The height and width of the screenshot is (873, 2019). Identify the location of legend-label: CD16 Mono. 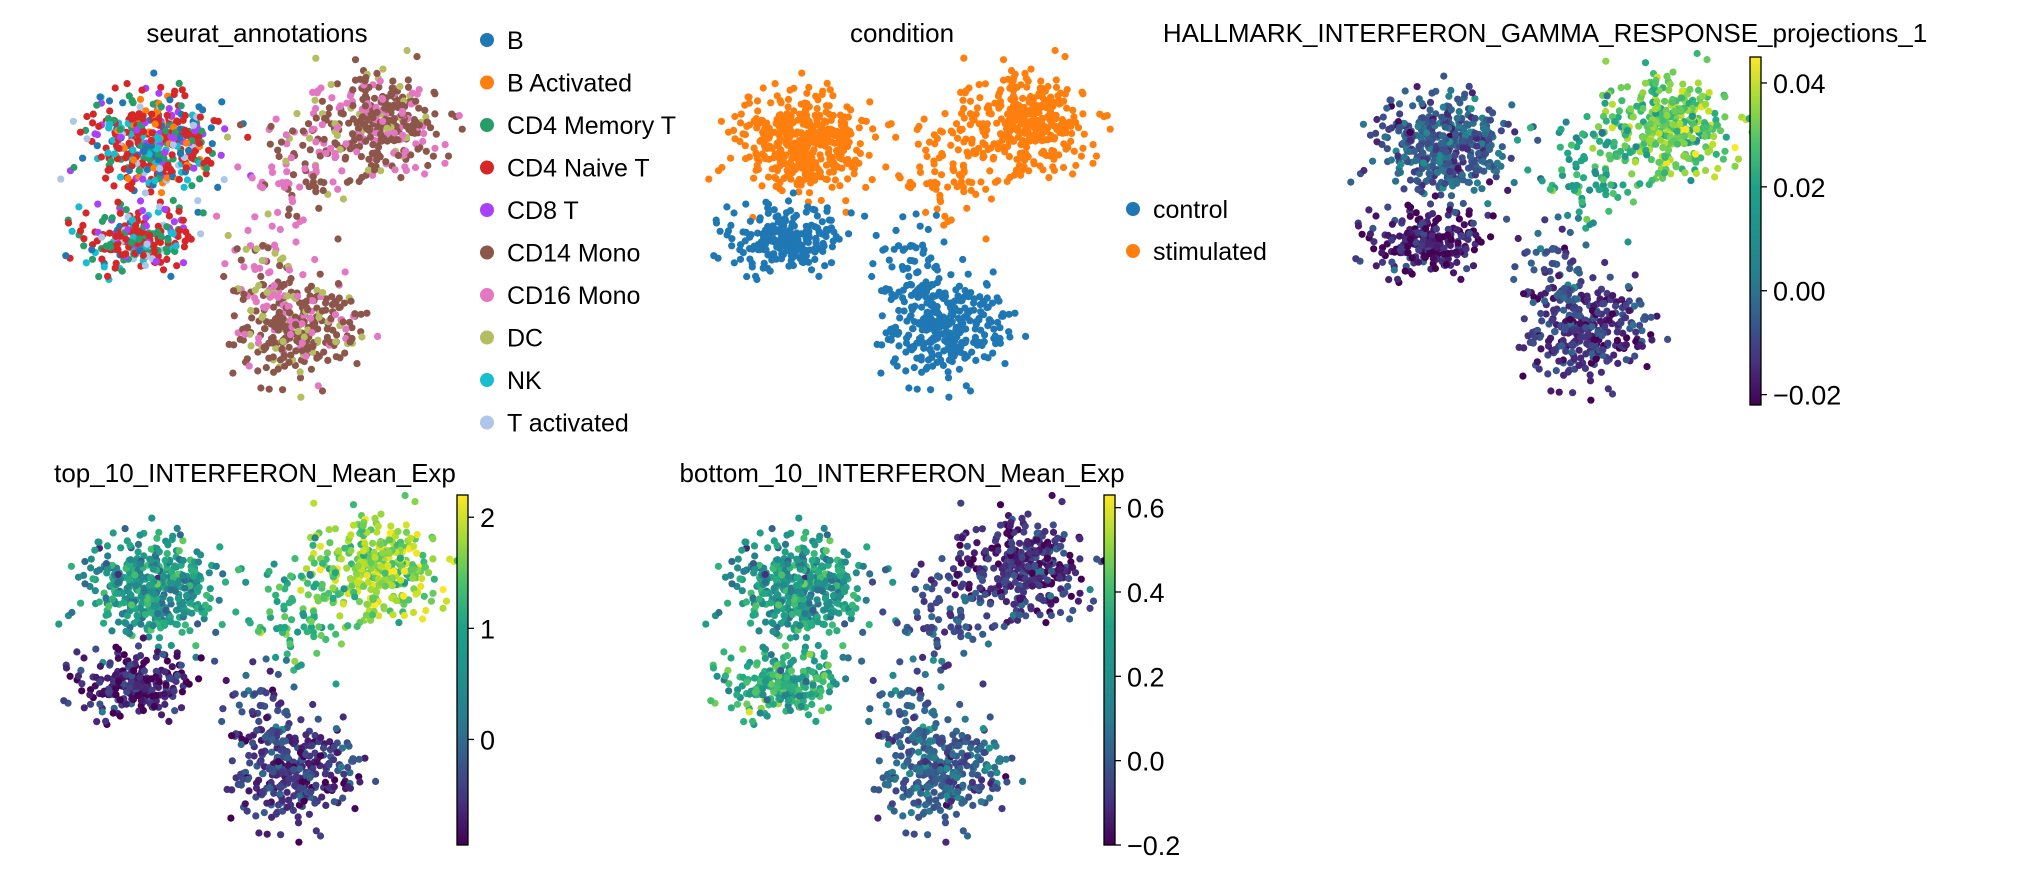
(573, 296).